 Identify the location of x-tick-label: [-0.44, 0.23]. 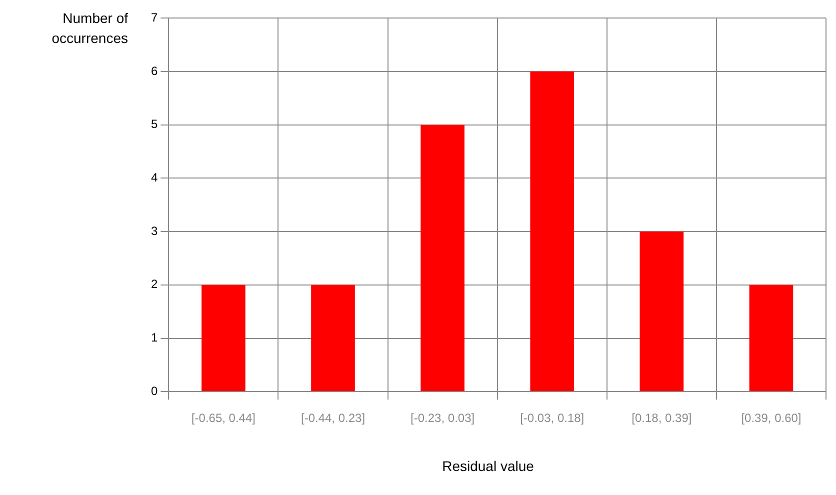
(333, 418).